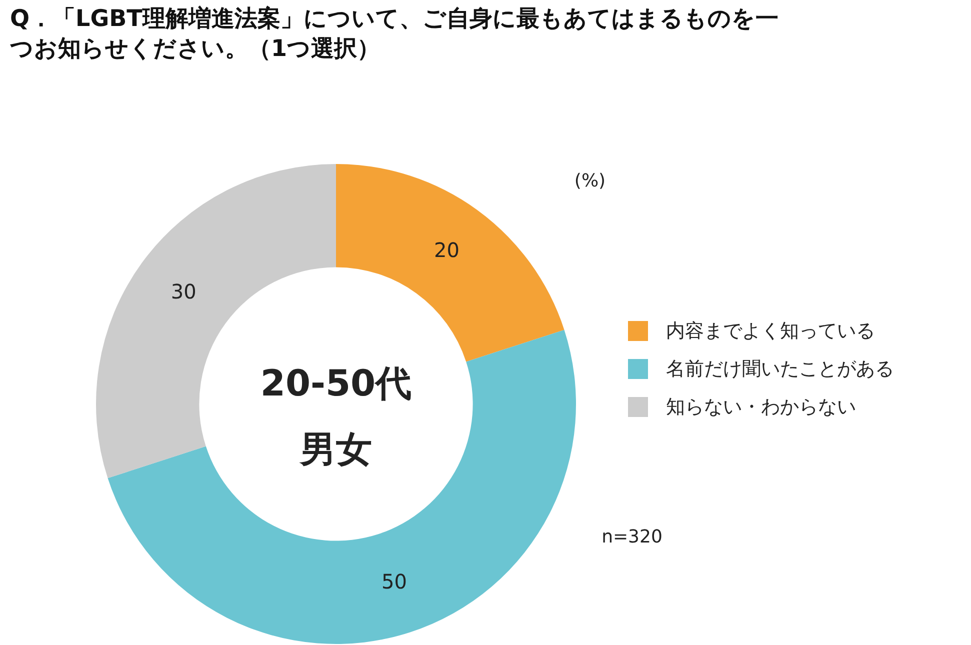 Image resolution: width=971 pixels, height=645 pixels. Describe the element at coordinates (632, 537) in the screenshot. I see `text: n=320` at that location.